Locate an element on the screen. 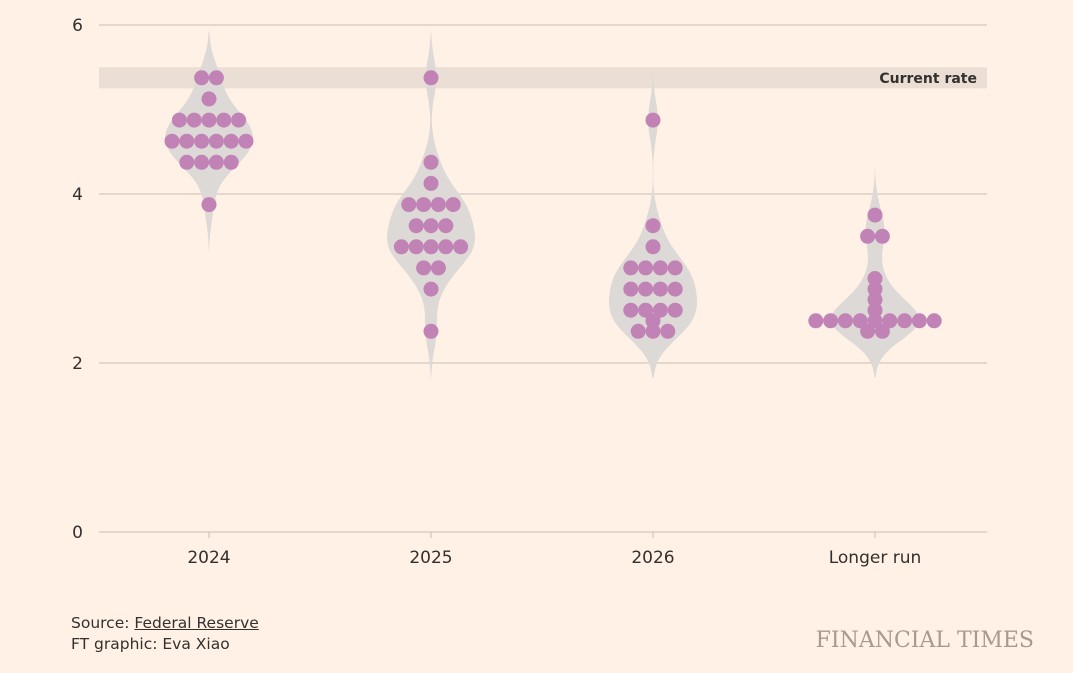 This screenshot has width=1073, height=673. graphic-credit: FT graphic: Eva Xiao is located at coordinates (150, 644).